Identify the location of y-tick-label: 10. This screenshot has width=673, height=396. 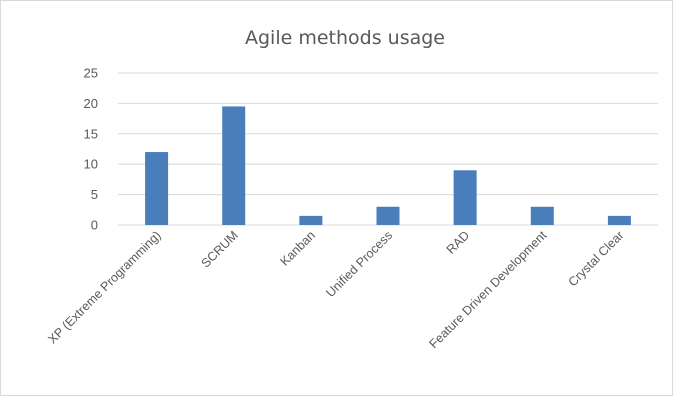
(91, 164).